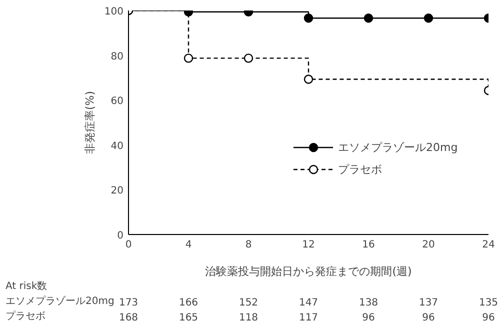 The width and height of the screenshot is (500, 328). What do you see at coordinates (128, 245) in the screenshot?
I see `x-tick-label: 0` at bounding box center [128, 245].